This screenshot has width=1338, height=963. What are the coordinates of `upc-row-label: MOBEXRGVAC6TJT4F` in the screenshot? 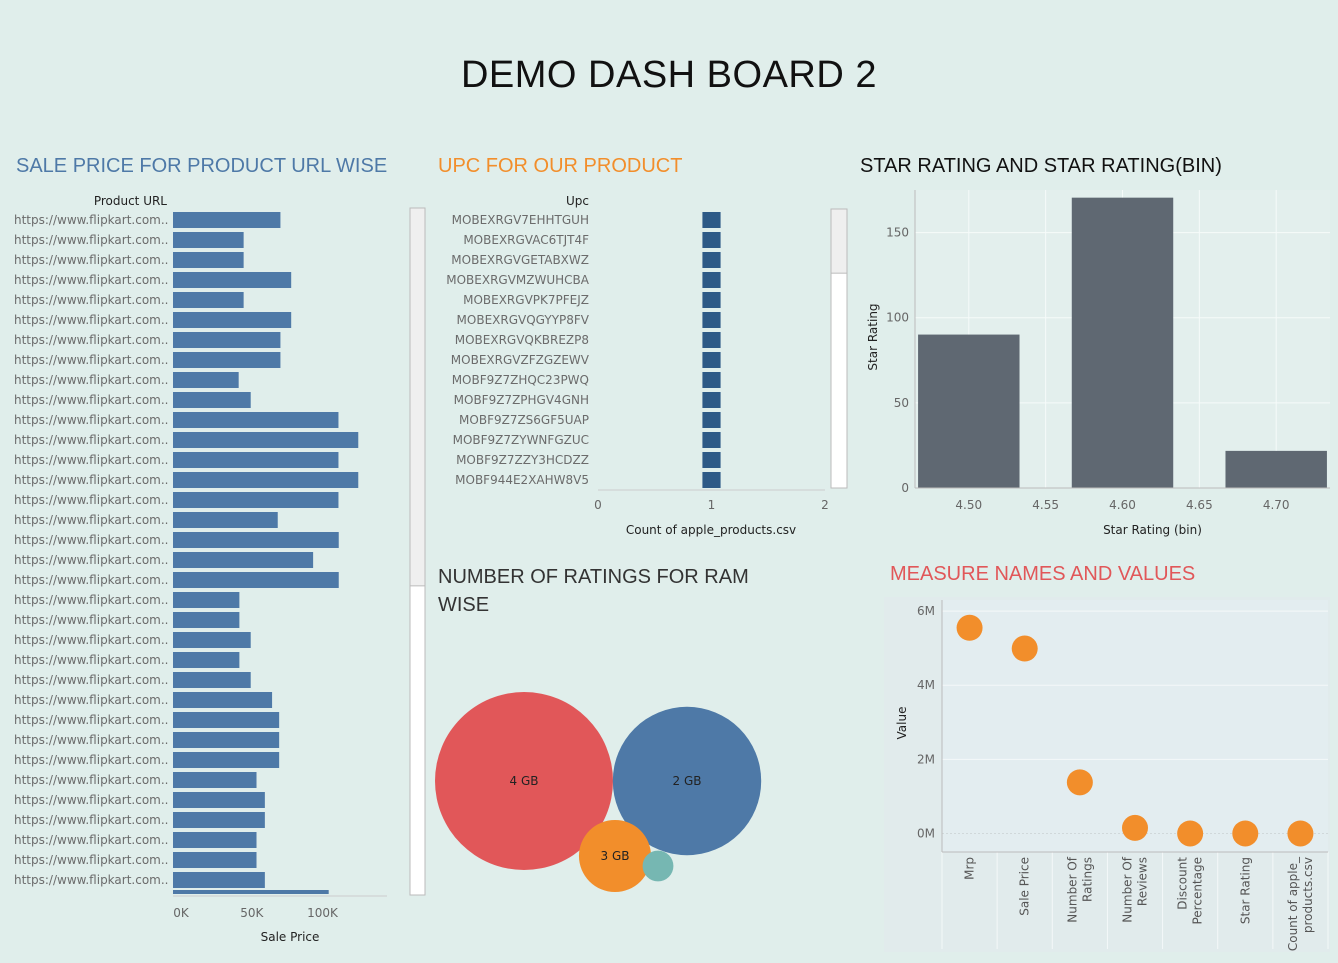 It's located at (526, 240).